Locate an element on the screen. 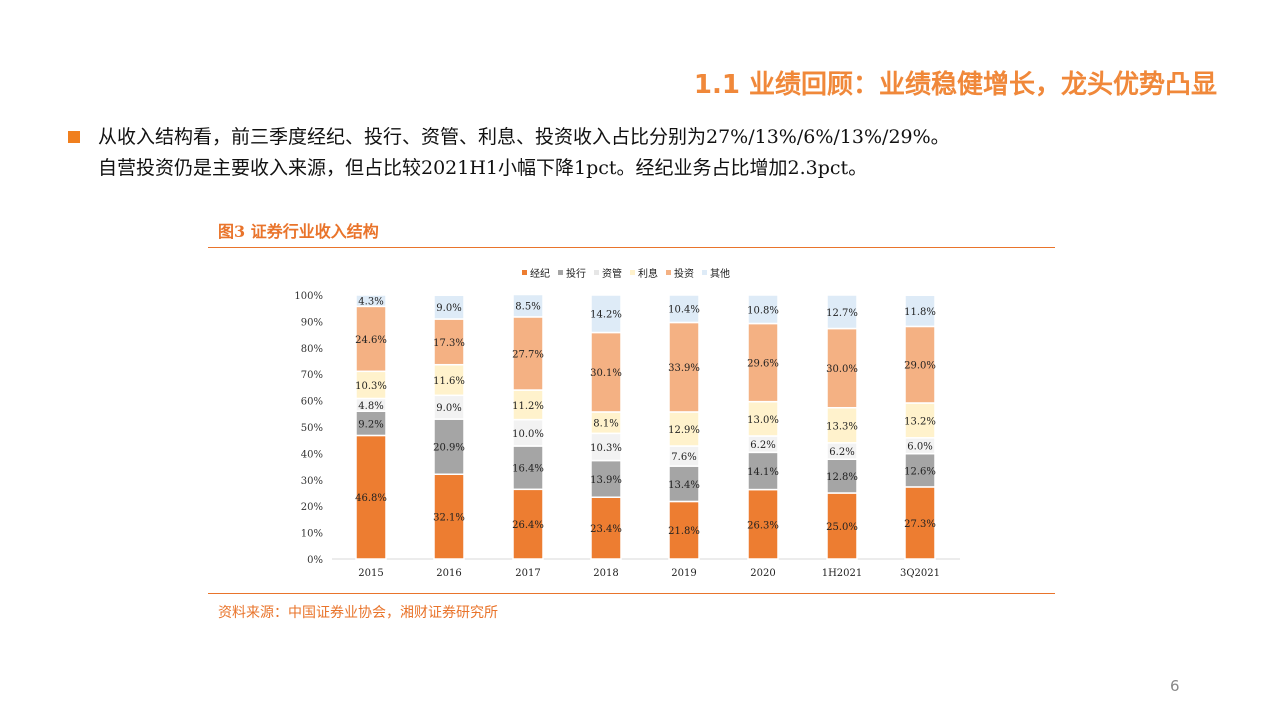 The image size is (1279, 719). data-label: 14.1% is located at coordinates (763, 472).